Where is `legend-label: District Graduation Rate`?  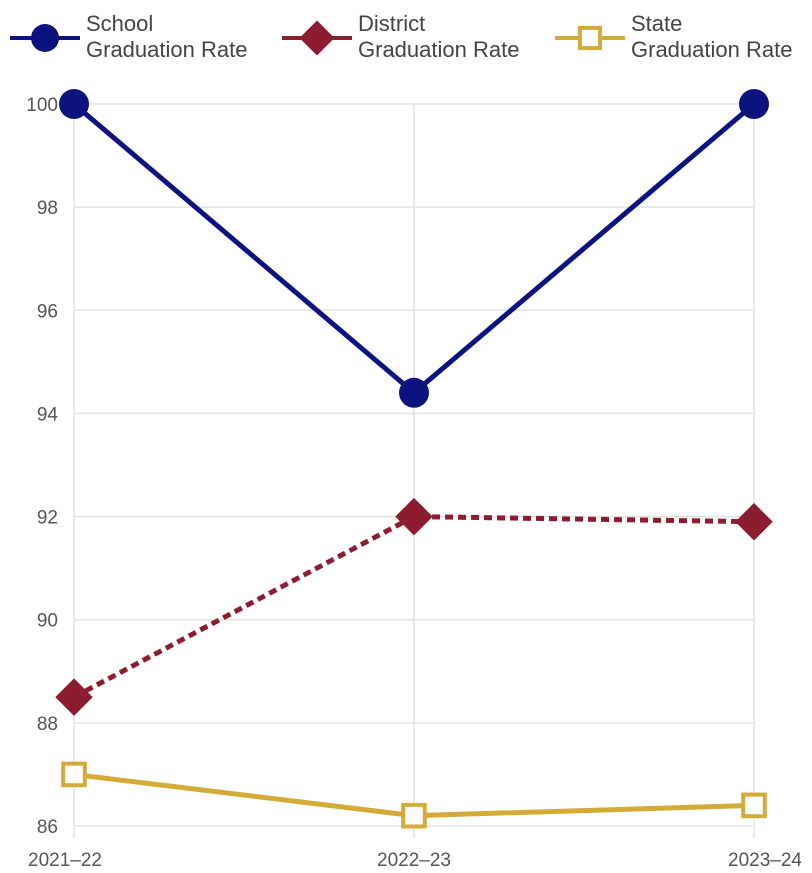 legend-label: District Graduation Rate is located at coordinates (438, 36).